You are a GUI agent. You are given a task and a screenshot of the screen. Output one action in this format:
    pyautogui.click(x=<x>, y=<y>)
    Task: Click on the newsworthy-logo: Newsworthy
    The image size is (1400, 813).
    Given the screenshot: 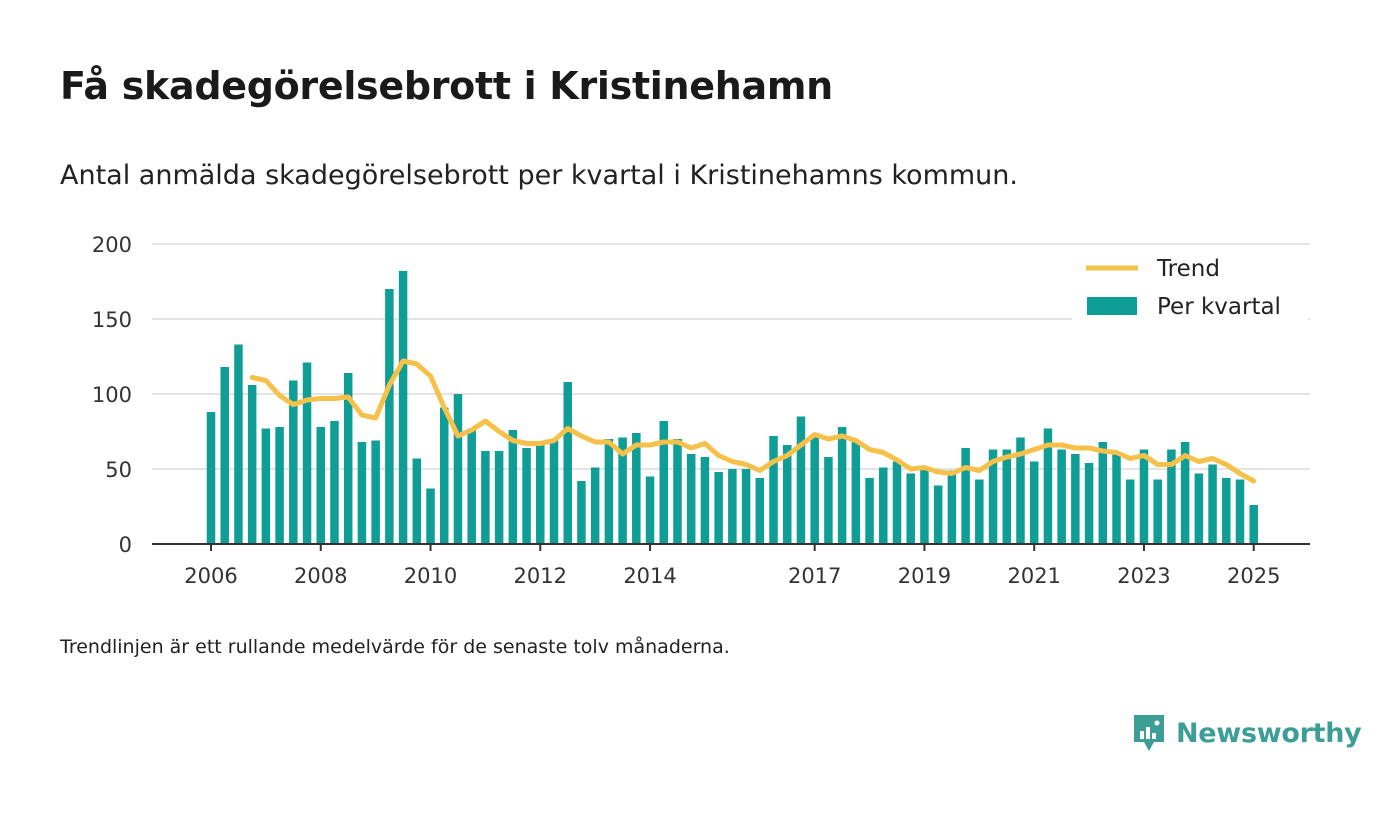 What is the action you would take?
    pyautogui.click(x=1247, y=733)
    